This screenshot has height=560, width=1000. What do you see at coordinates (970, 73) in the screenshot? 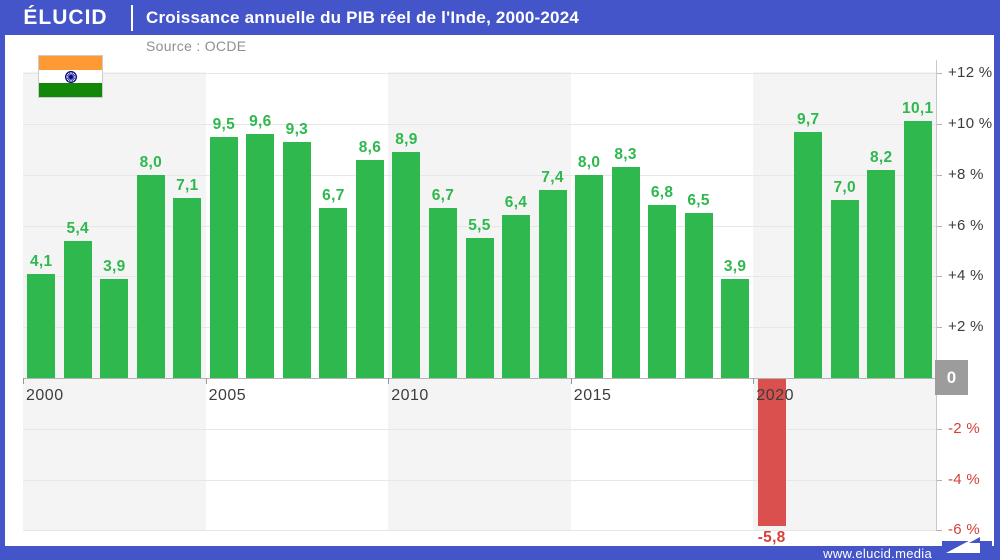
I see `y-axis-label: +12 %` at bounding box center [970, 73].